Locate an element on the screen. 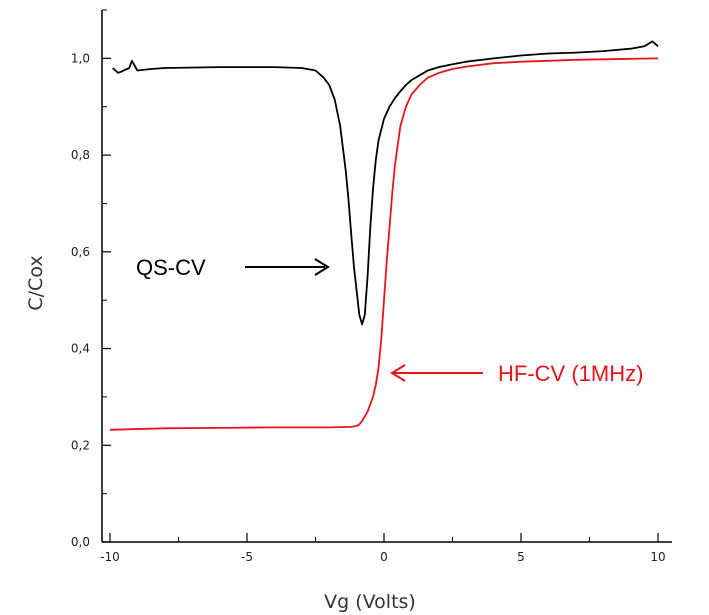 The width and height of the screenshot is (709, 615). qs-cv-annotation: QS-CV is located at coordinates (233, 267).